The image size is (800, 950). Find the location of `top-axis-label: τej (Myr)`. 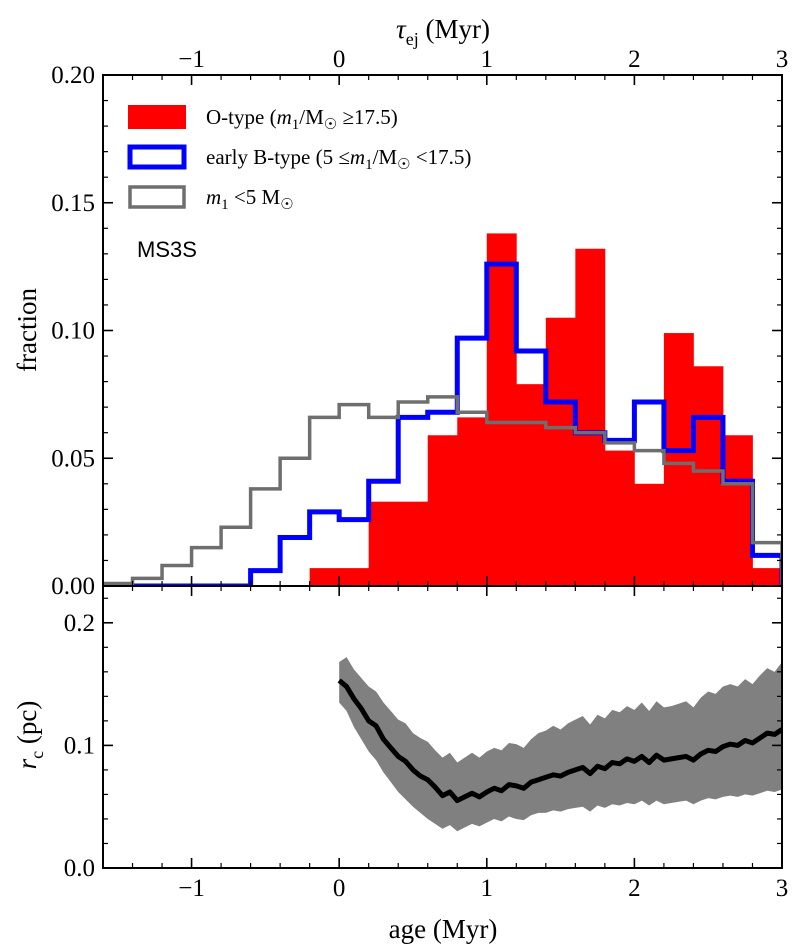

top-axis-label: τej (Myr) is located at coordinates (443, 31).